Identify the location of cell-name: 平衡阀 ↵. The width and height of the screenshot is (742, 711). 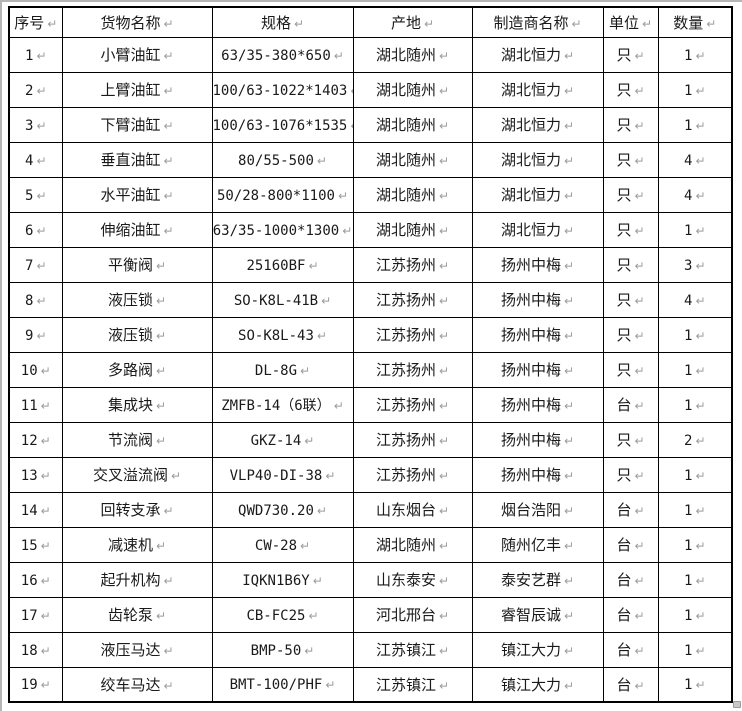
(137, 264).